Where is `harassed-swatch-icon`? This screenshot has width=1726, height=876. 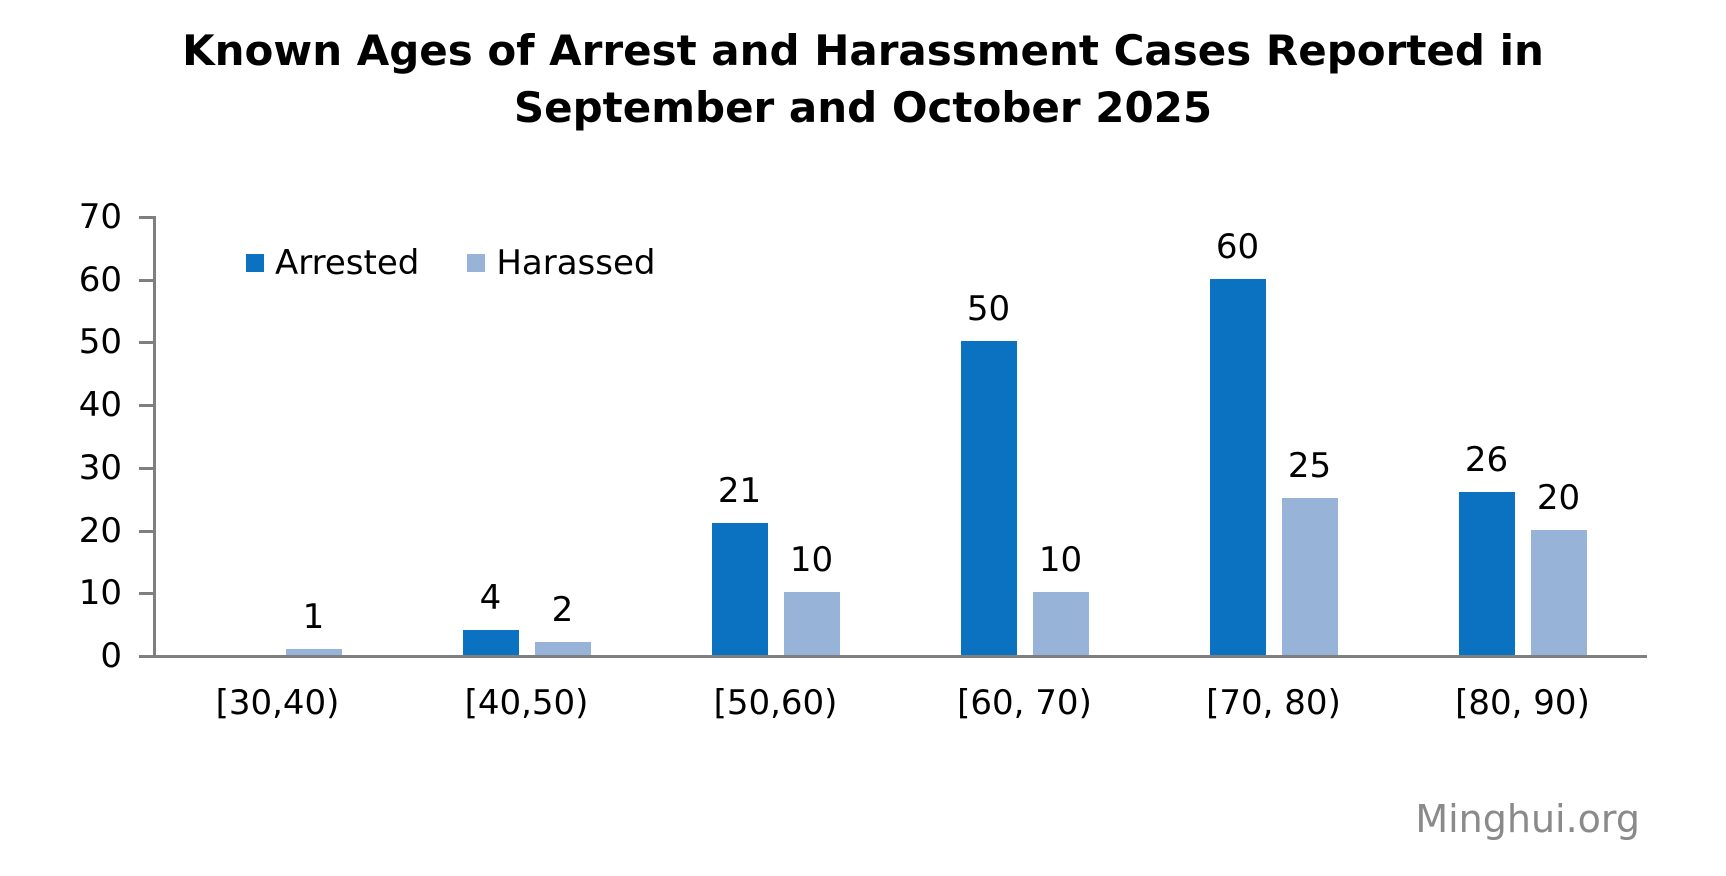
harassed-swatch-icon is located at coordinates (476, 263).